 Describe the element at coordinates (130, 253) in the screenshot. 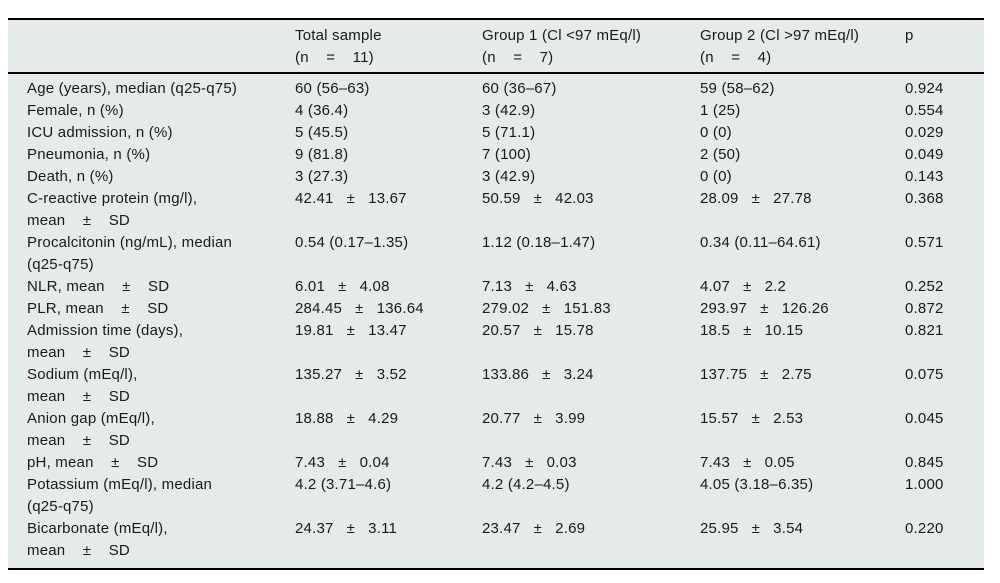

I see `row-label-cell: Procalcitonin (ng/mL), median (q25-q75)` at that location.